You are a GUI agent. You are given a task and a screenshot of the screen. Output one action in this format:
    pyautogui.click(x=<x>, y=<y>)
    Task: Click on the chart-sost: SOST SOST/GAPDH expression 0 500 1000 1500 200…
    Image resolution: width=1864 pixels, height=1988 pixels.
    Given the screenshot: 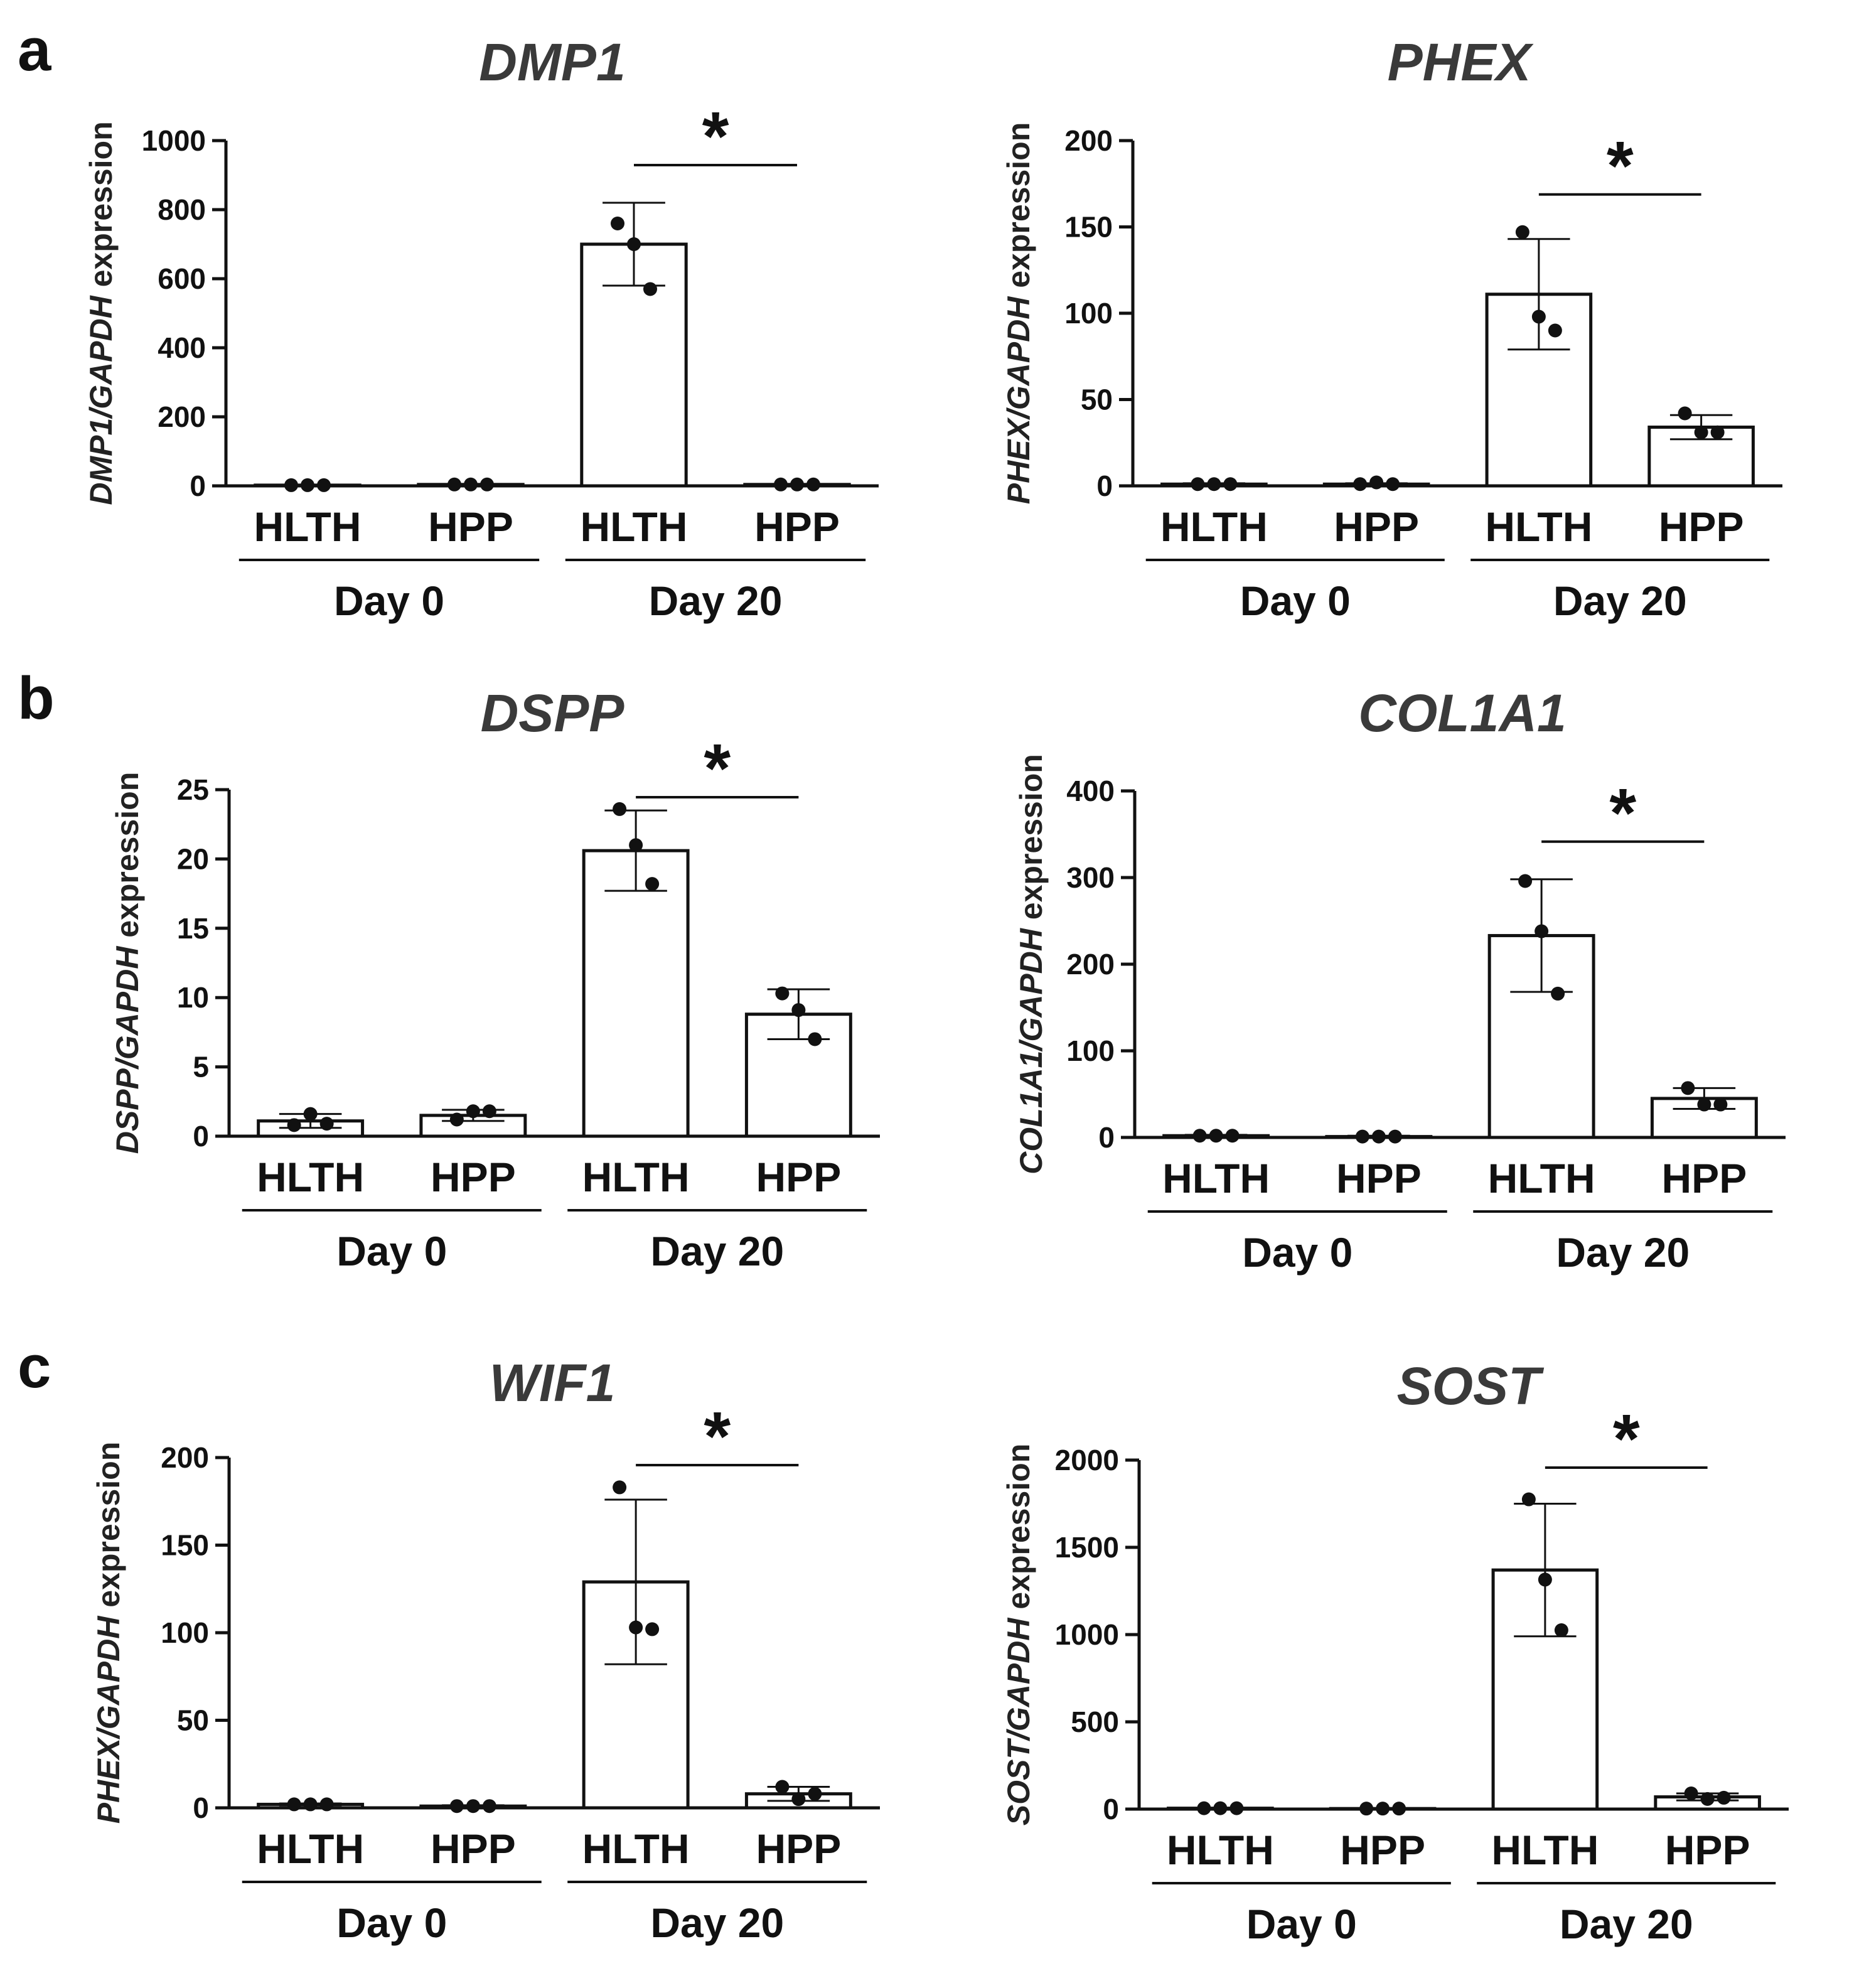 What is the action you would take?
    pyautogui.click(x=1395, y=1652)
    